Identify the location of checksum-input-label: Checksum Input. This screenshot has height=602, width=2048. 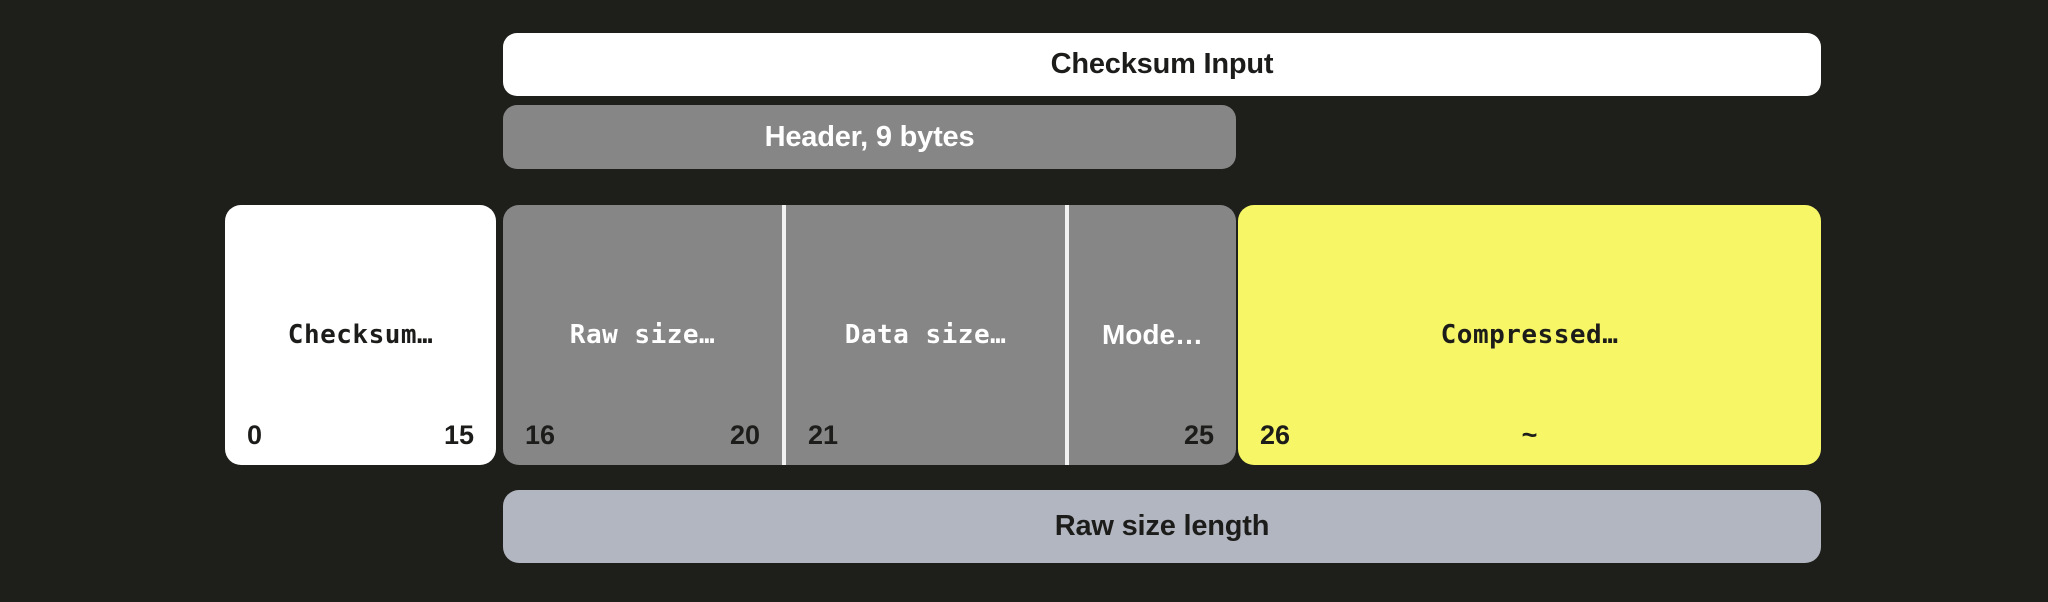
(1162, 64).